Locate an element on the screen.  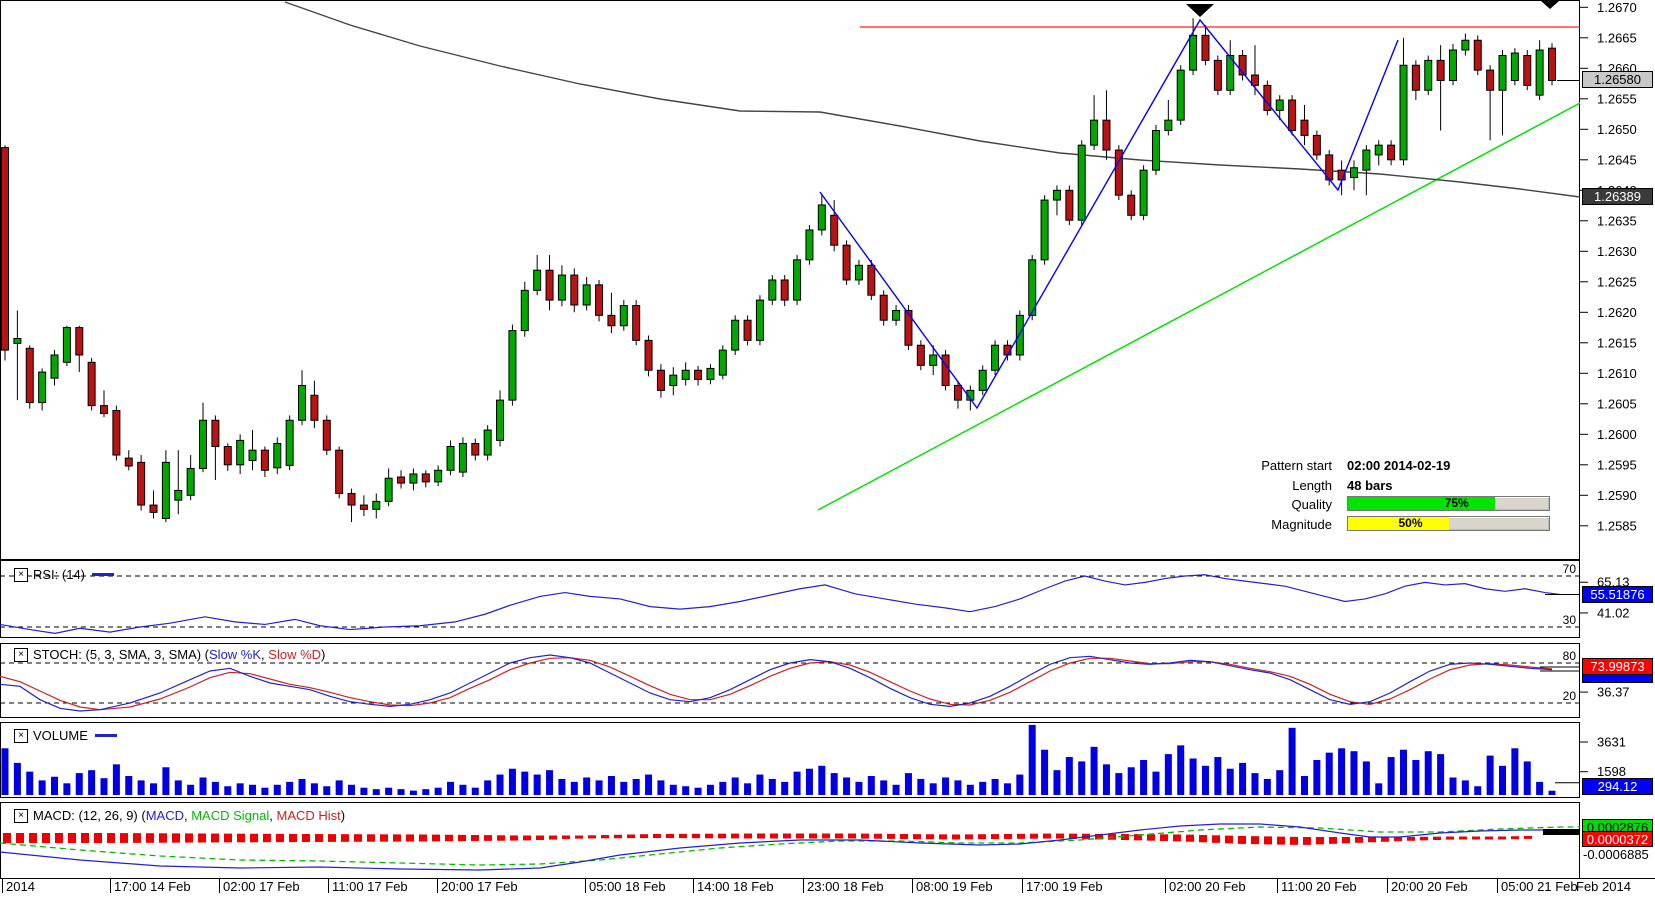
price-tick-label: 1.2645 is located at coordinates (1617, 159).